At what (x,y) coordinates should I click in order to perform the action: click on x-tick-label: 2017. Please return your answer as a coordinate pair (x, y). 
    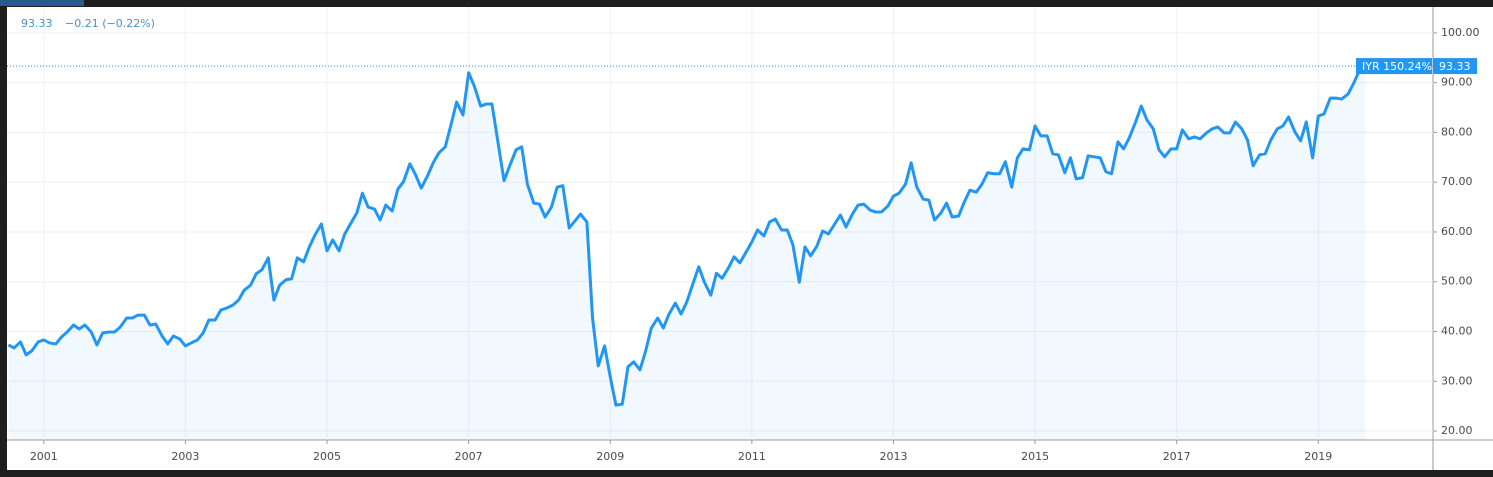
    Looking at the image, I should click on (1177, 456).